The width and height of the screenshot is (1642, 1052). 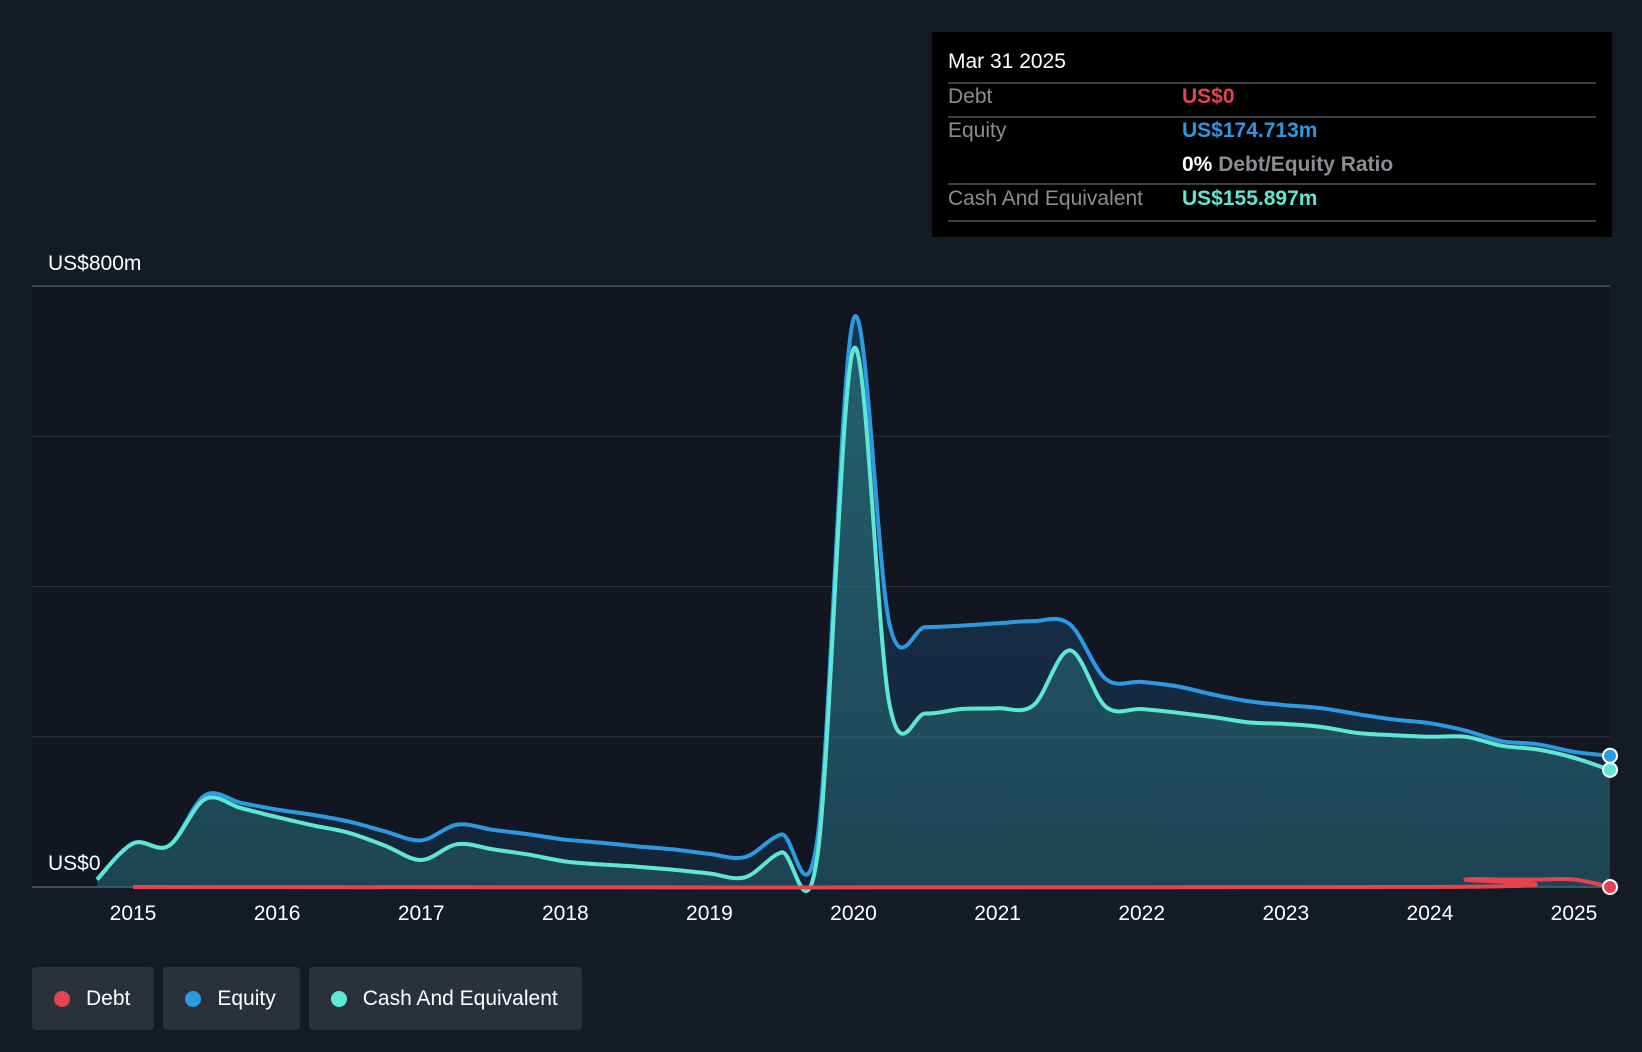 What do you see at coordinates (1610, 887) in the screenshot?
I see `debt-end-marker` at bounding box center [1610, 887].